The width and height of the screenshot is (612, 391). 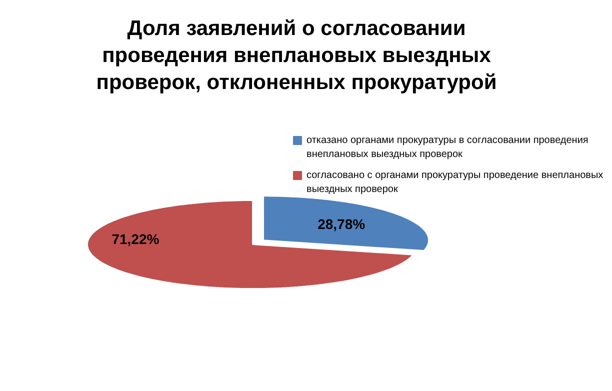 I want to click on legend-label: отказано органами прокуратуры в согласовании проведения внеплановых выездных проверок, so click(x=447, y=147).